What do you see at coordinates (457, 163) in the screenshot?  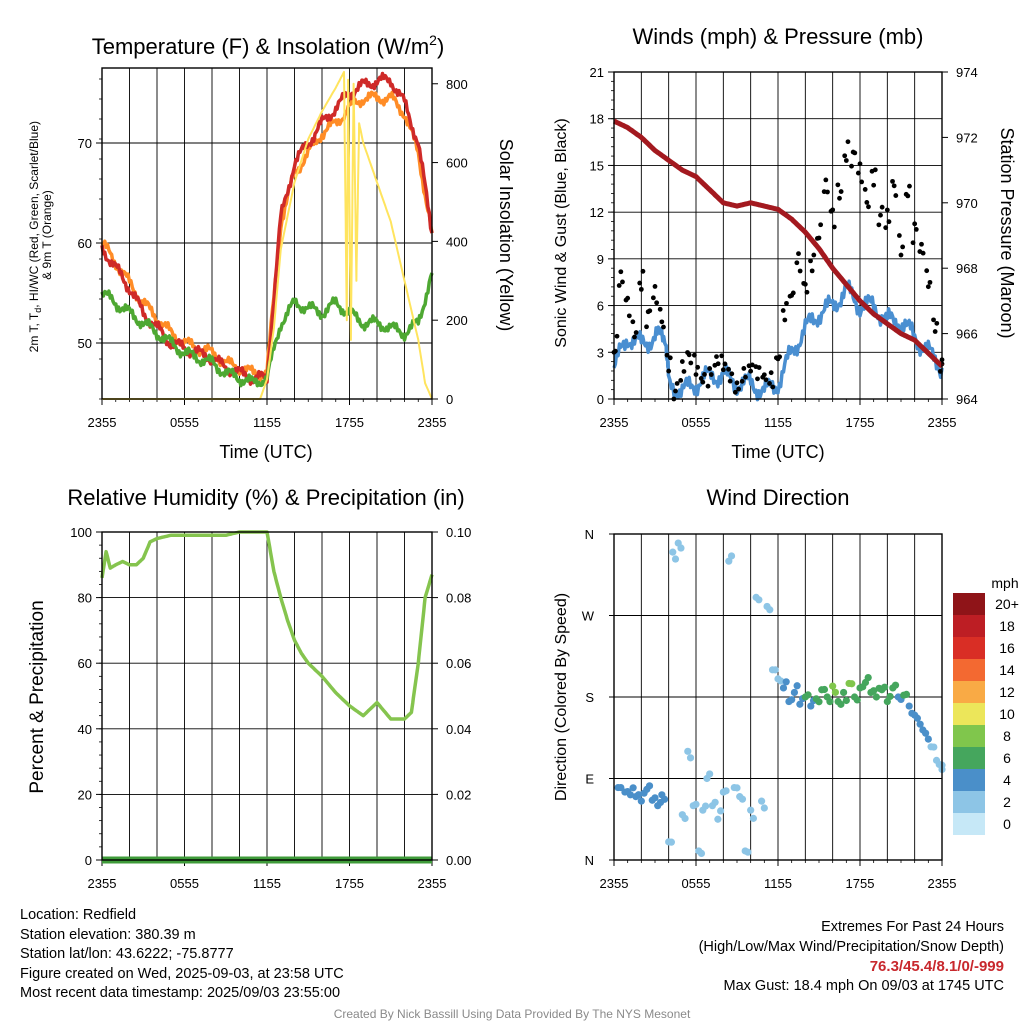 I see `y2-tick-label: 600` at bounding box center [457, 163].